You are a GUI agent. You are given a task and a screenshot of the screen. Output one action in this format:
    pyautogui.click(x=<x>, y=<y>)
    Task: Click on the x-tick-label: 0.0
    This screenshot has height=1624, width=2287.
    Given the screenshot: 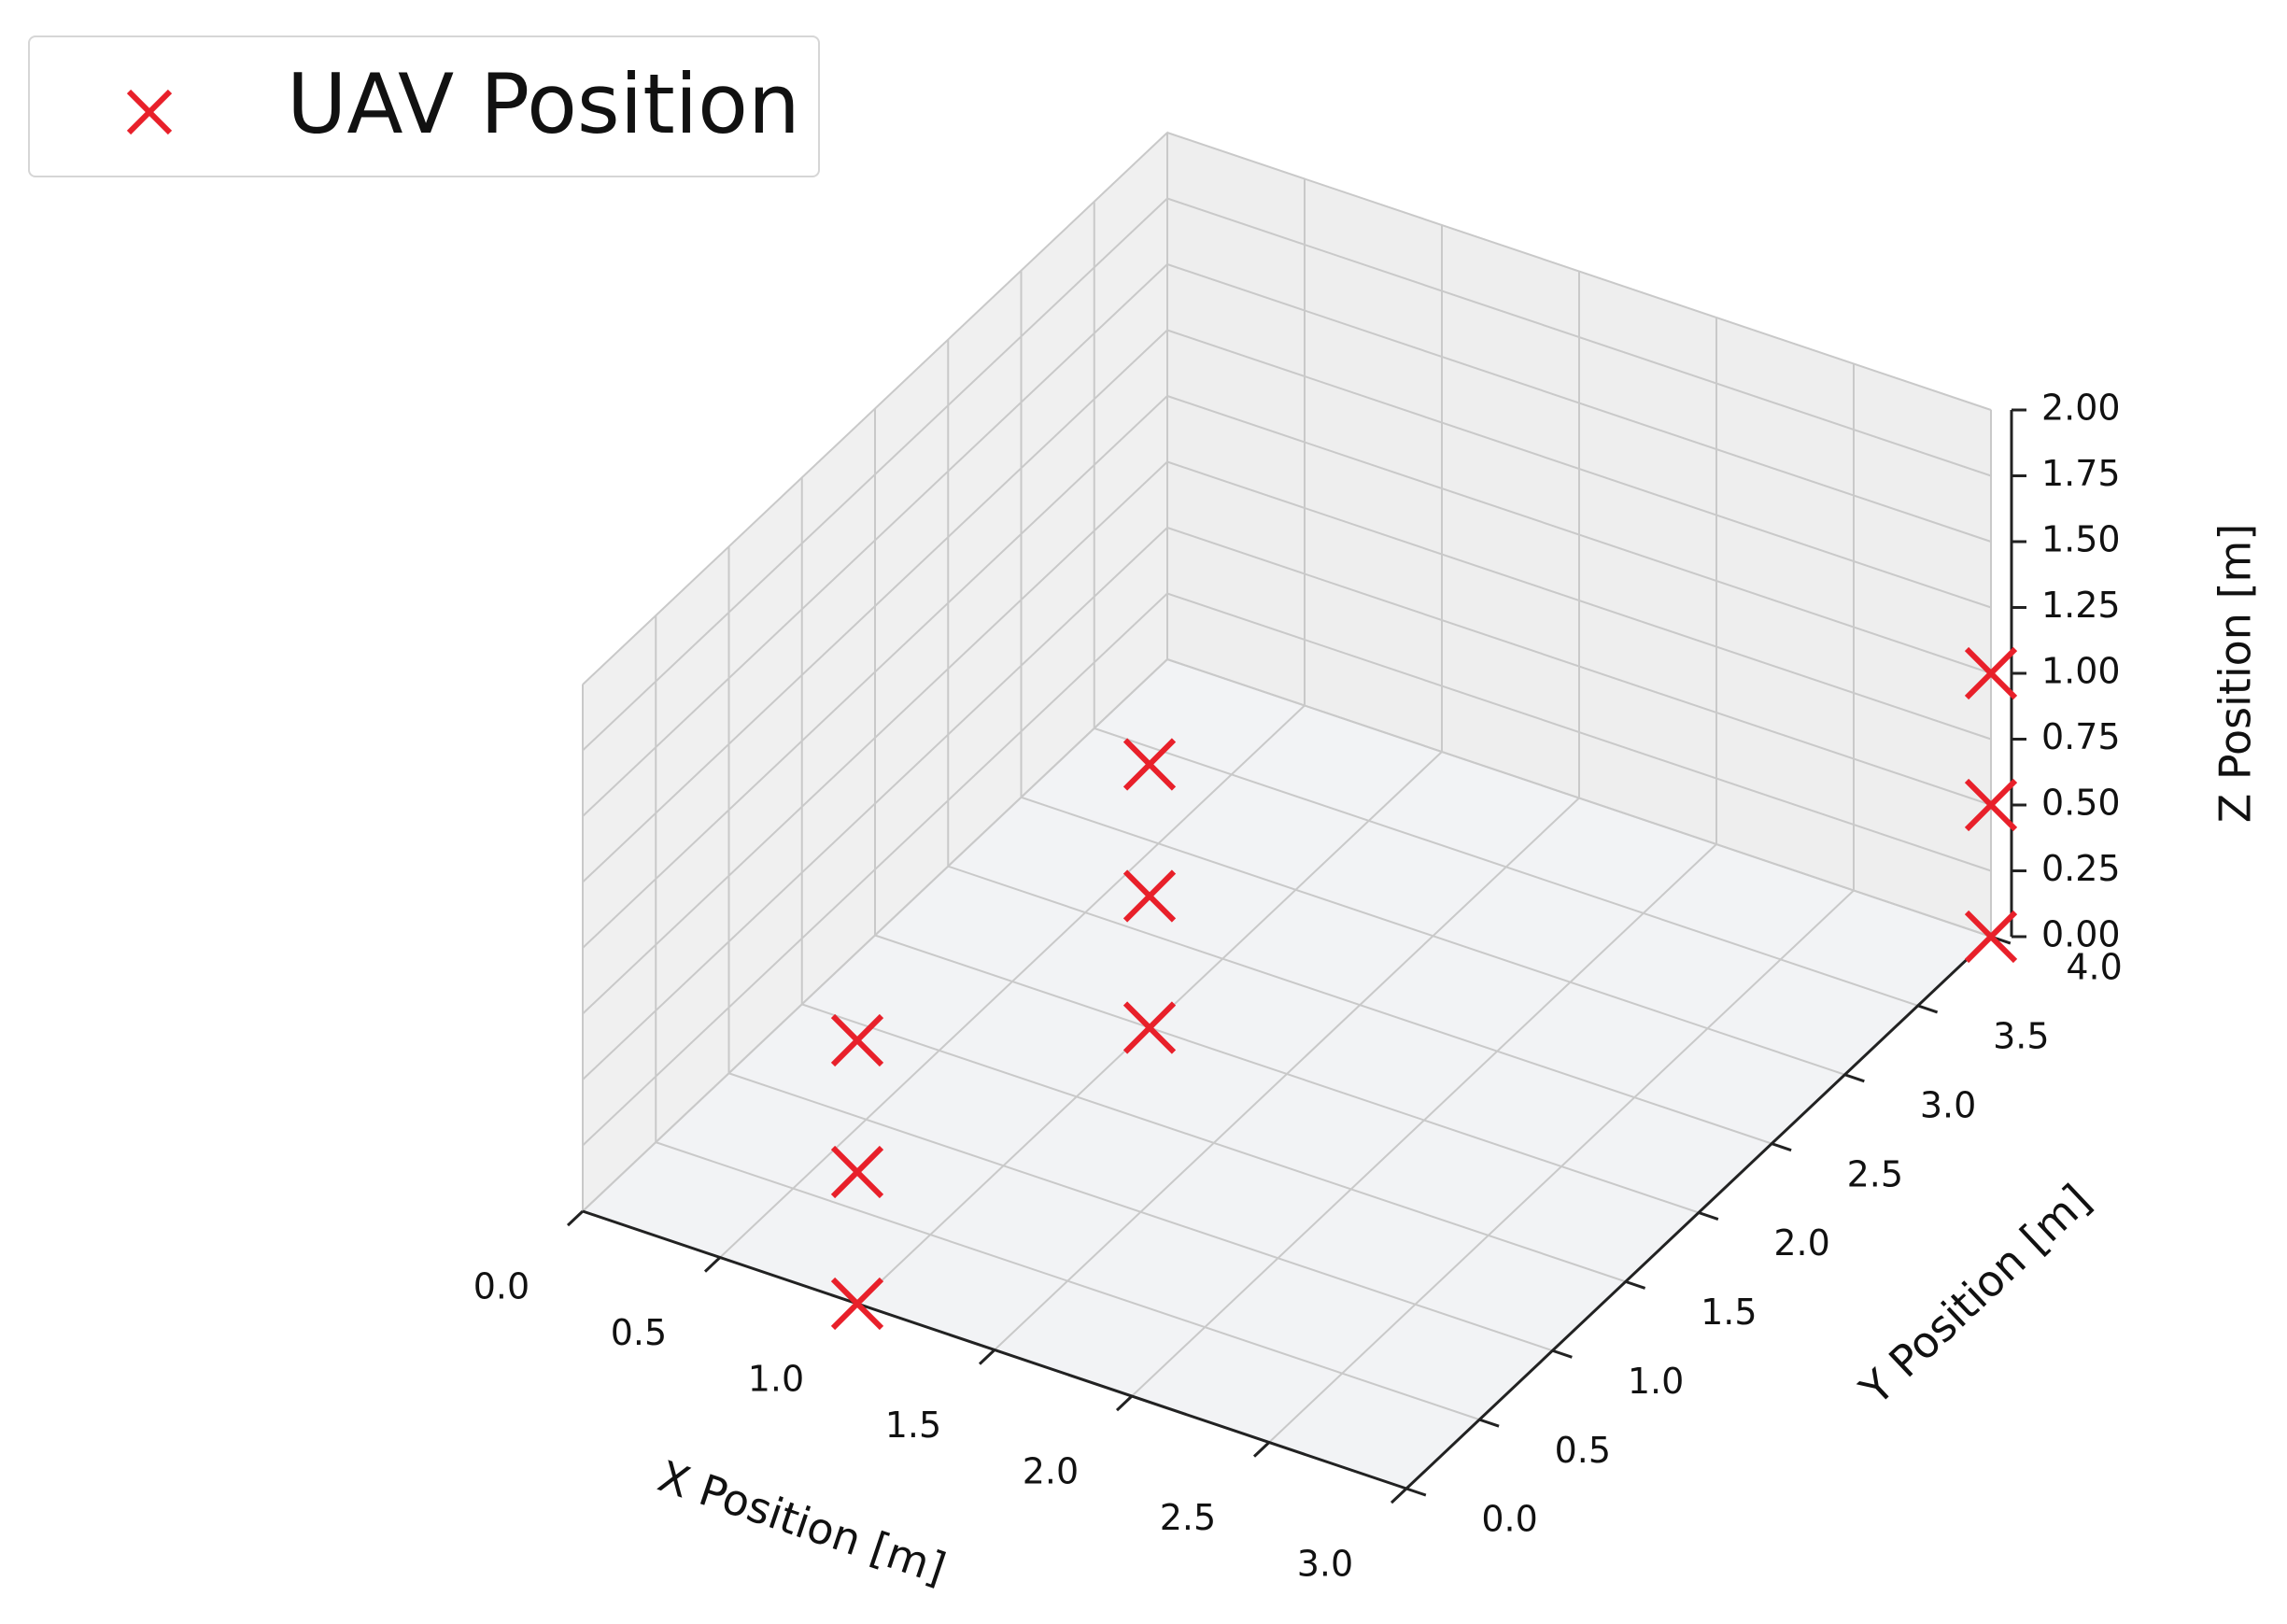 What is the action you would take?
    pyautogui.click(x=501, y=1286)
    